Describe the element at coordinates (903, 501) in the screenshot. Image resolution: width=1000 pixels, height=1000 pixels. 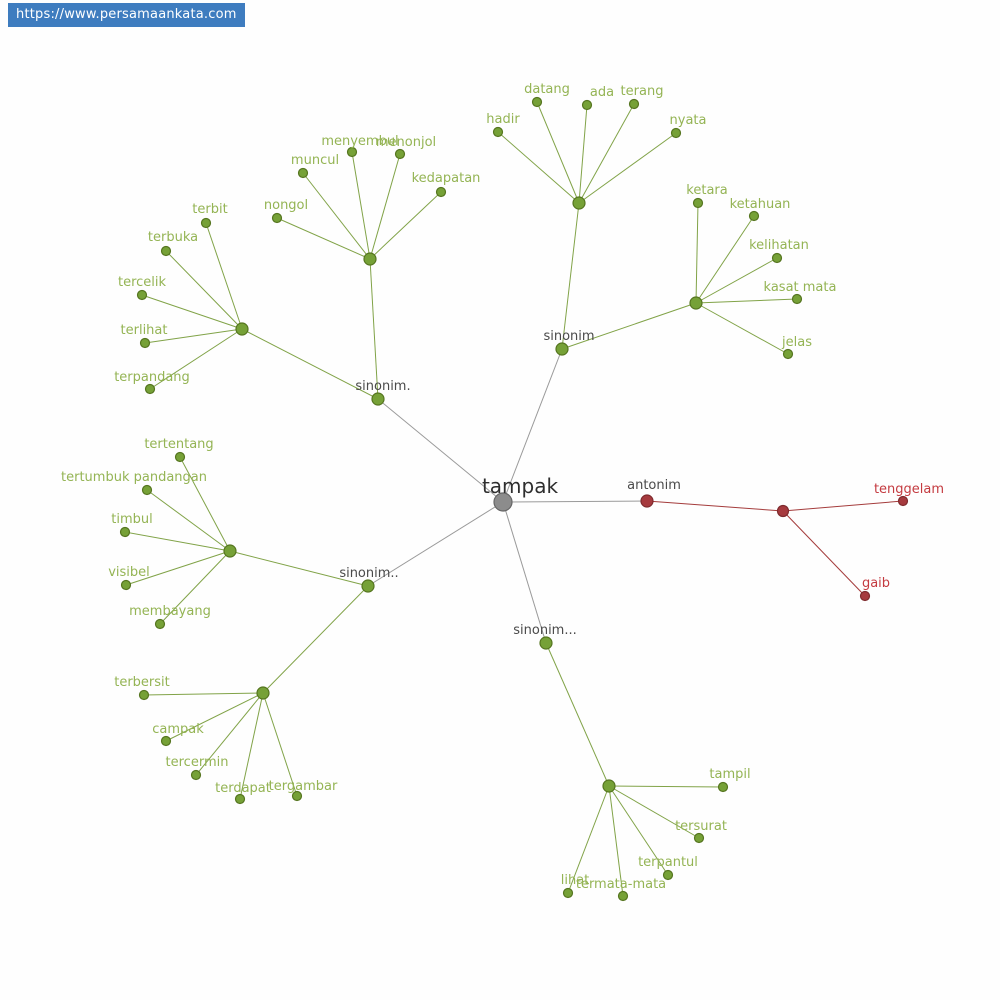
I see `node-tenggelam` at that location.